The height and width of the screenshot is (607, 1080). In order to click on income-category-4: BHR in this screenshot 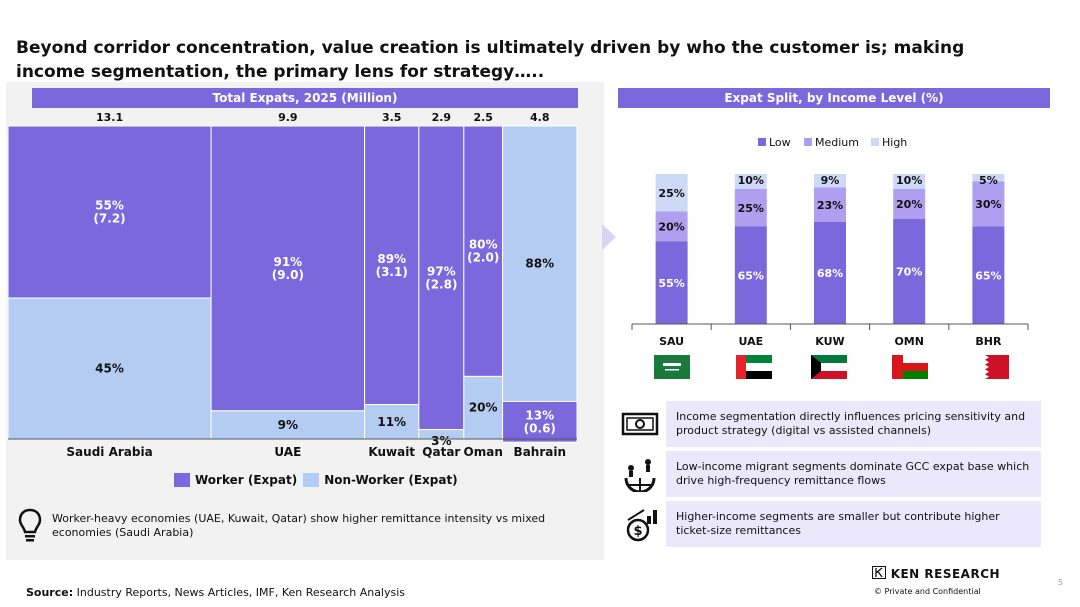, I will do `click(988, 341)`.